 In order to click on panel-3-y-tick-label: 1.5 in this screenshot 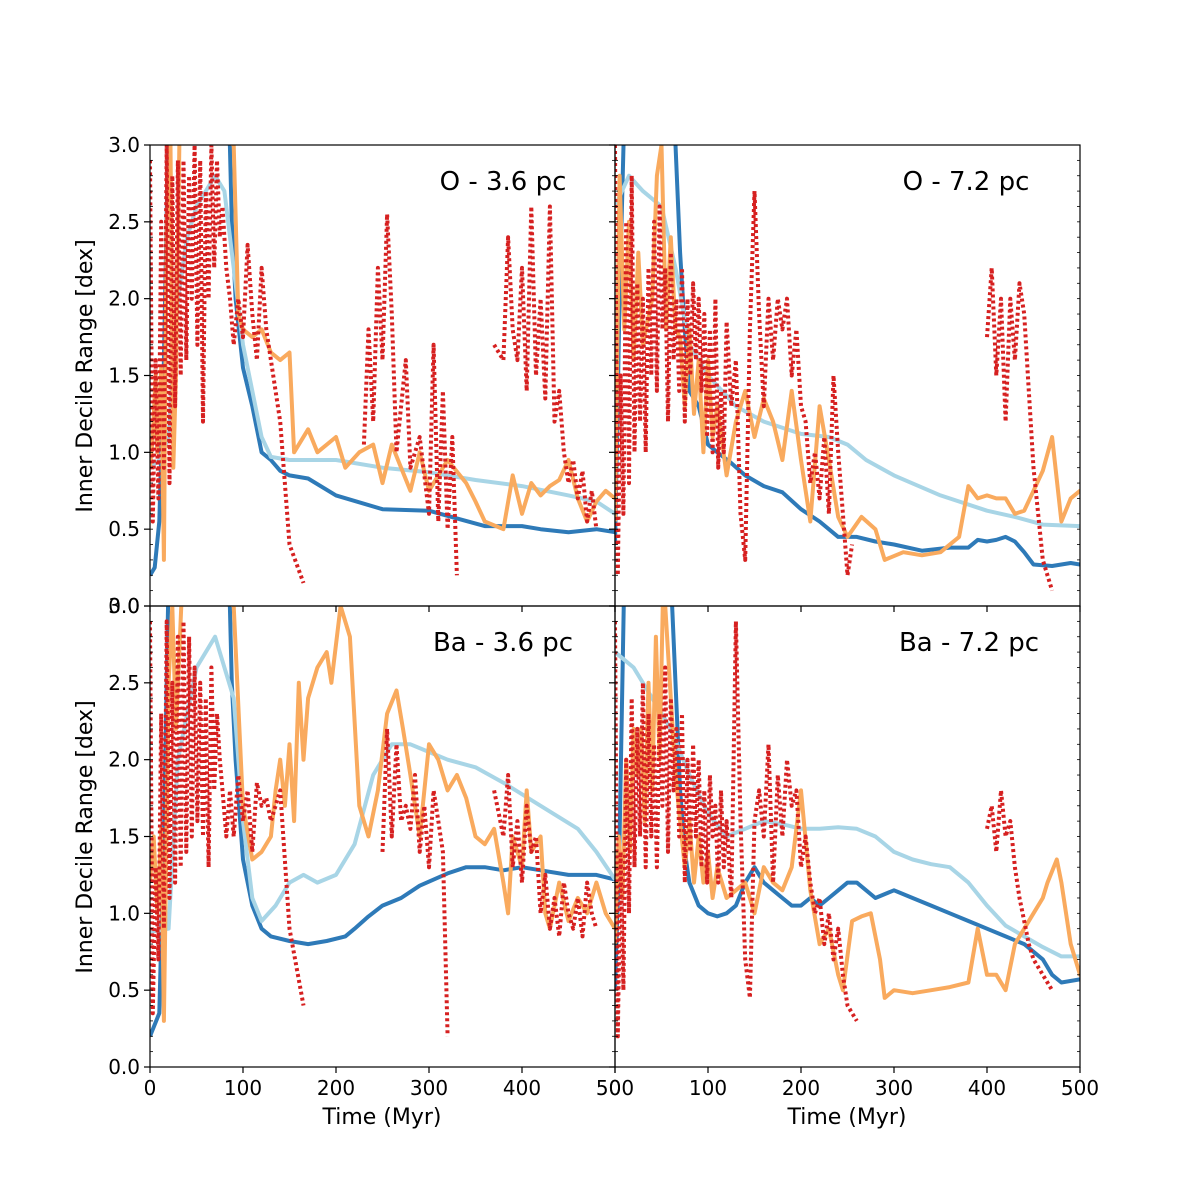, I will do `click(124, 837)`.